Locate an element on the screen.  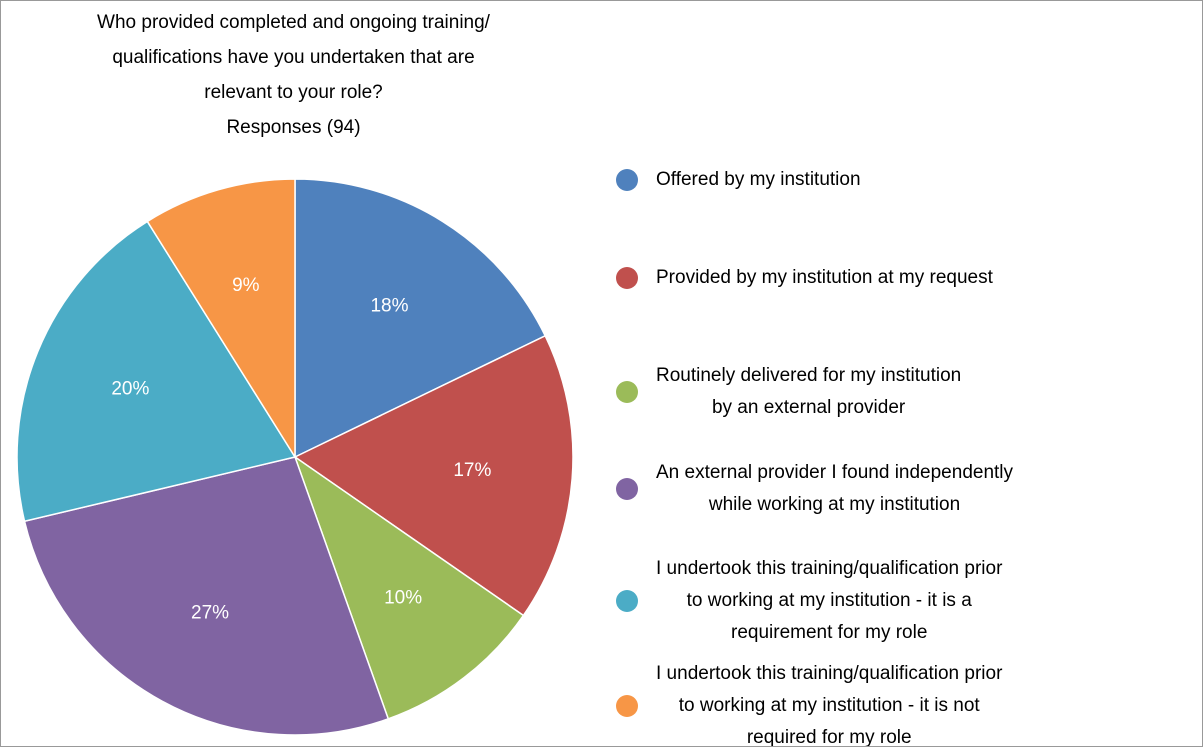
chart-subtitle: Responses (94) is located at coordinates (293, 127).